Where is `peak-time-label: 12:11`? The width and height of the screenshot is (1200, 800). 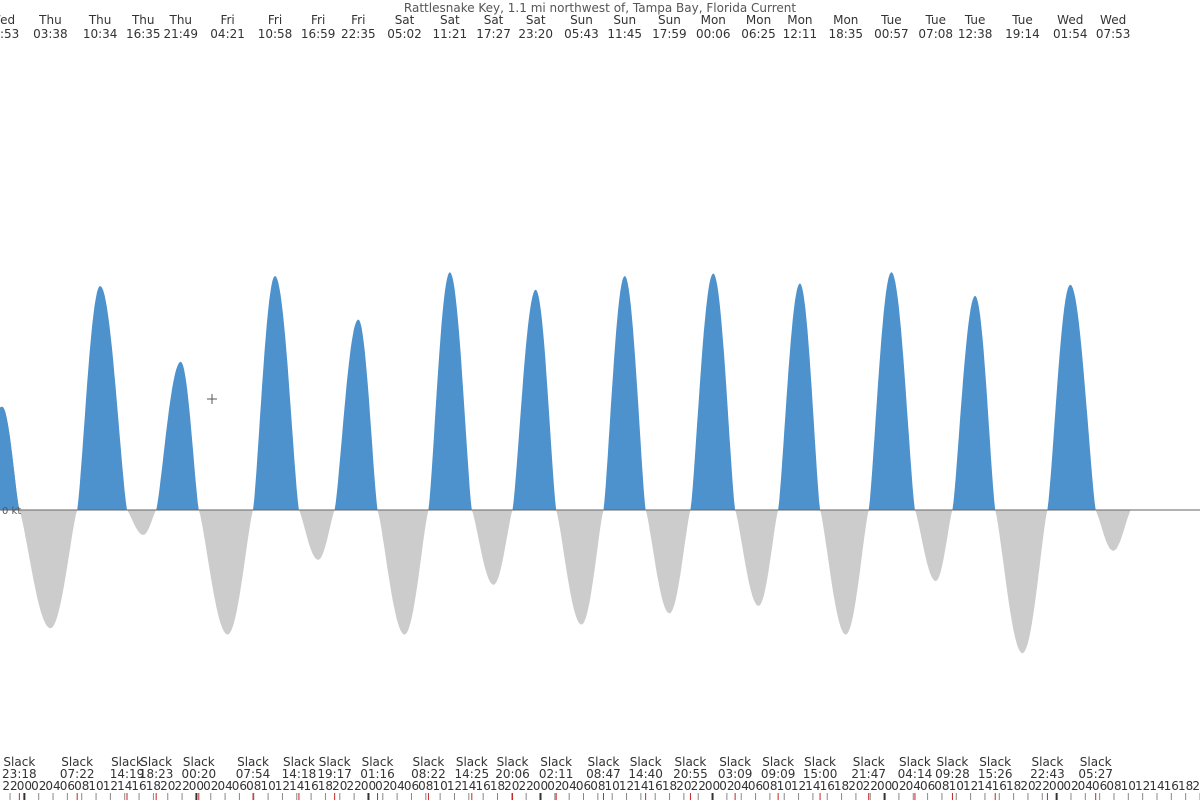 peak-time-label: 12:11 is located at coordinates (800, 34).